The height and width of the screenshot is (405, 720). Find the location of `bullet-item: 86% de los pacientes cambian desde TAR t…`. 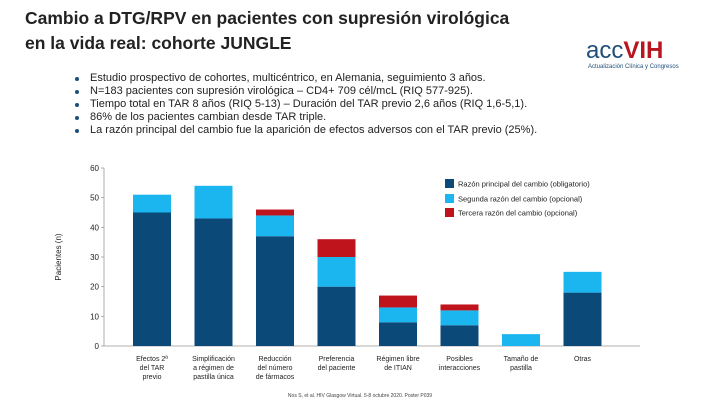

bullet-item: 86% de los pacientes cambian desde TAR t… is located at coordinates (305, 117).